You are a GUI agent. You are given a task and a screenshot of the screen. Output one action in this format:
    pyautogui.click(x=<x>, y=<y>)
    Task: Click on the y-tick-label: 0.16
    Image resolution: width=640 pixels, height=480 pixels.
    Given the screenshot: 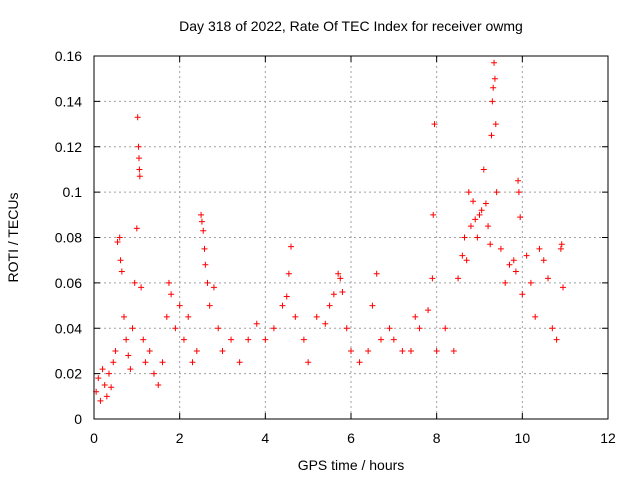 What is the action you would take?
    pyautogui.click(x=68, y=56)
    